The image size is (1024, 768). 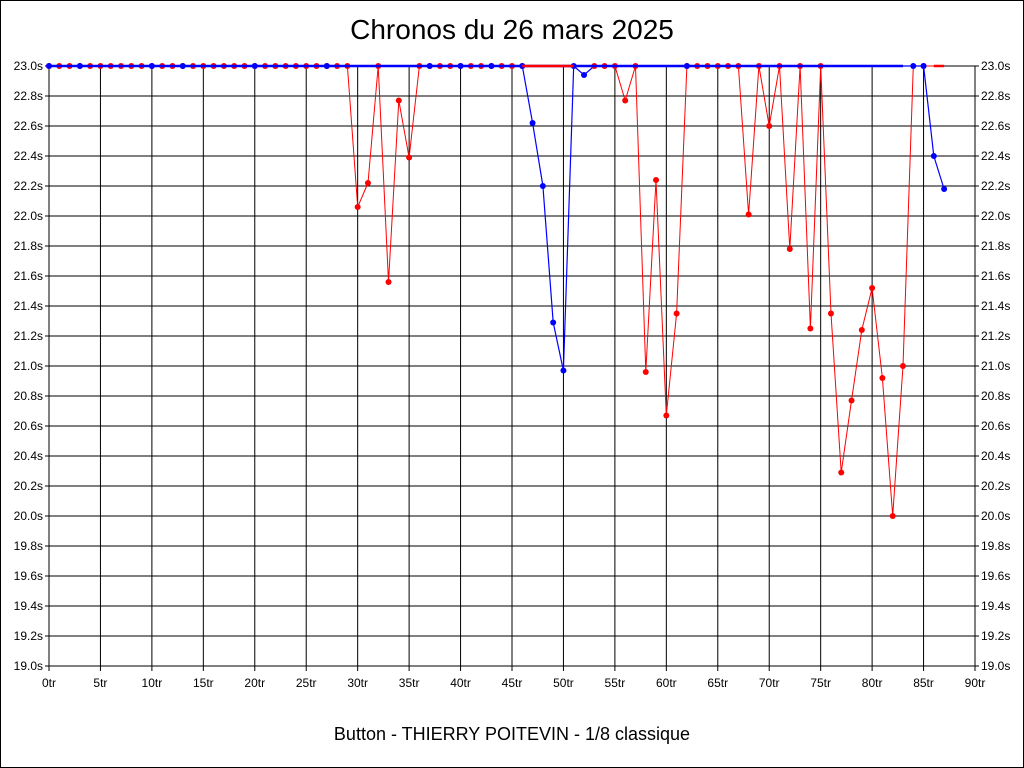 What do you see at coordinates (28, 666) in the screenshot?
I see `y-tick-label-left: 19.0s` at bounding box center [28, 666].